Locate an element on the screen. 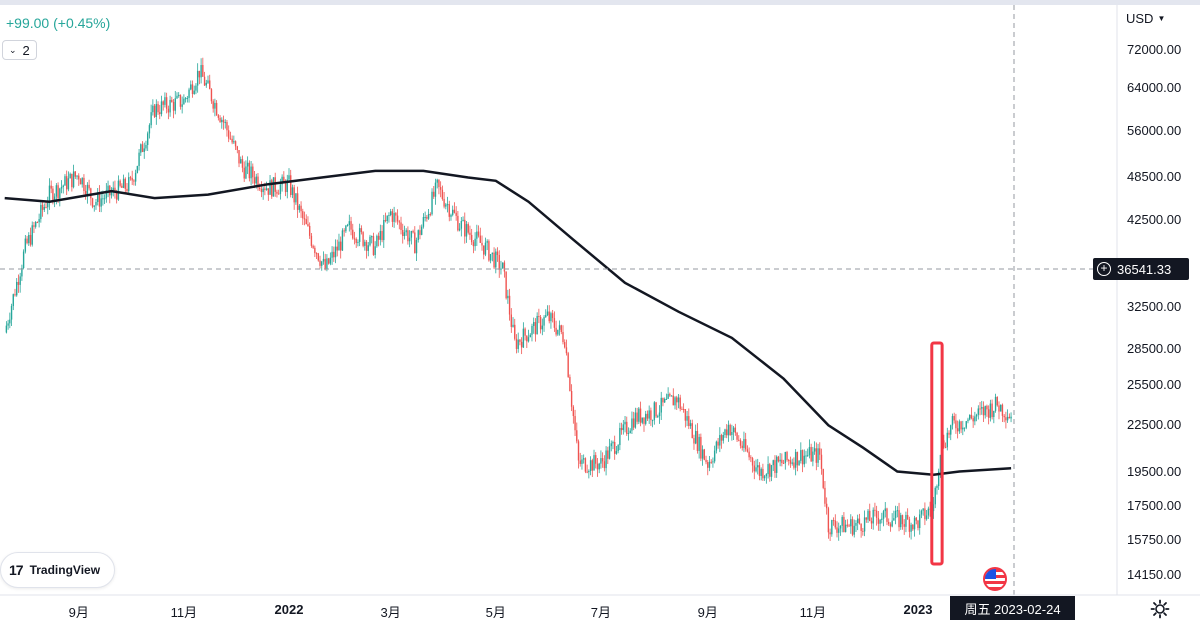 This screenshot has width=1200, height=635. time-tick-label: 9月 is located at coordinates (78, 612).